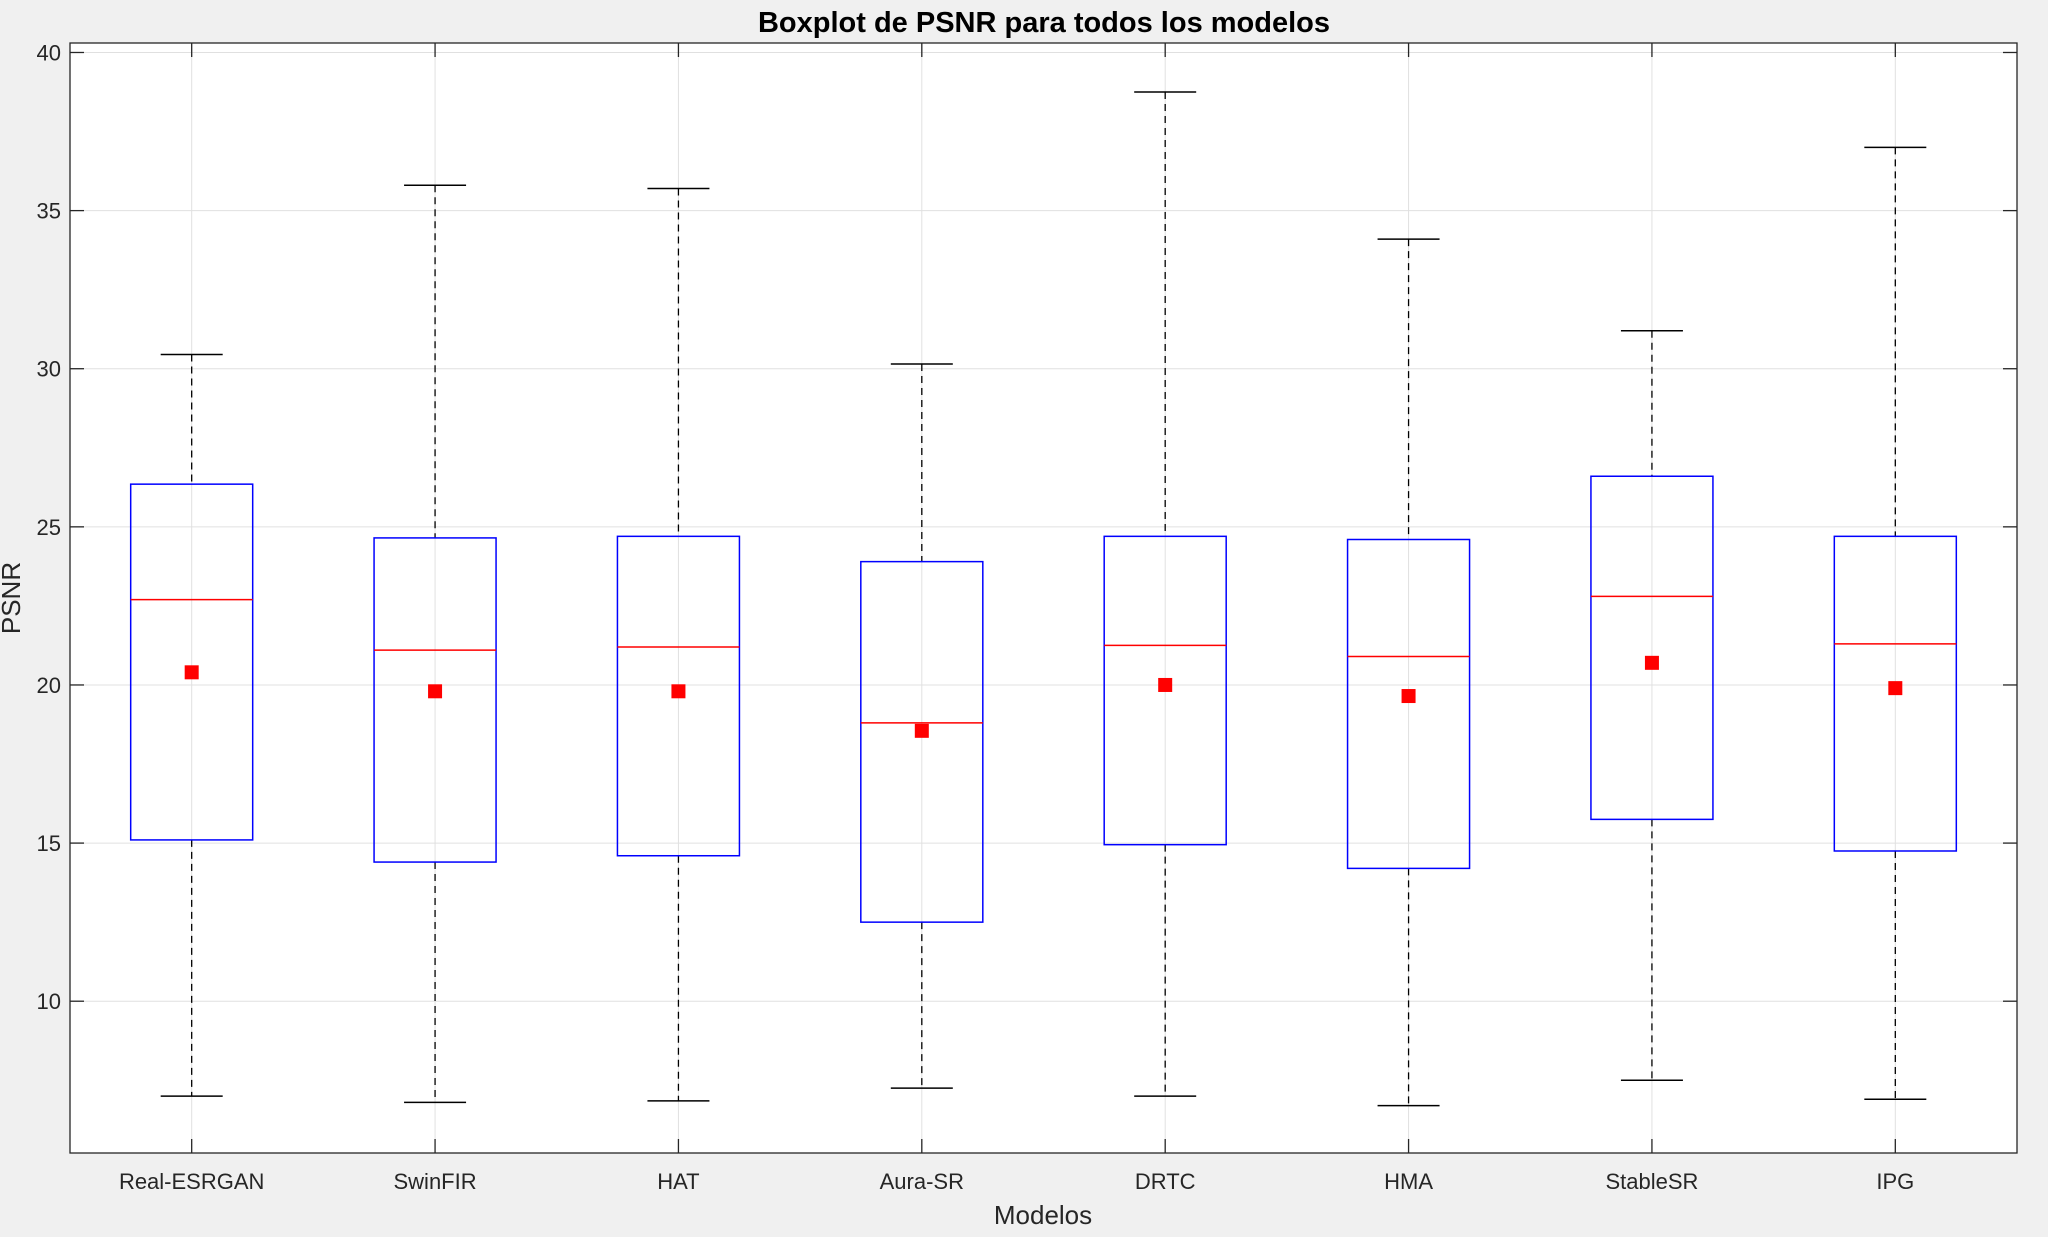  I want to click on box-hat, so click(678, 644).